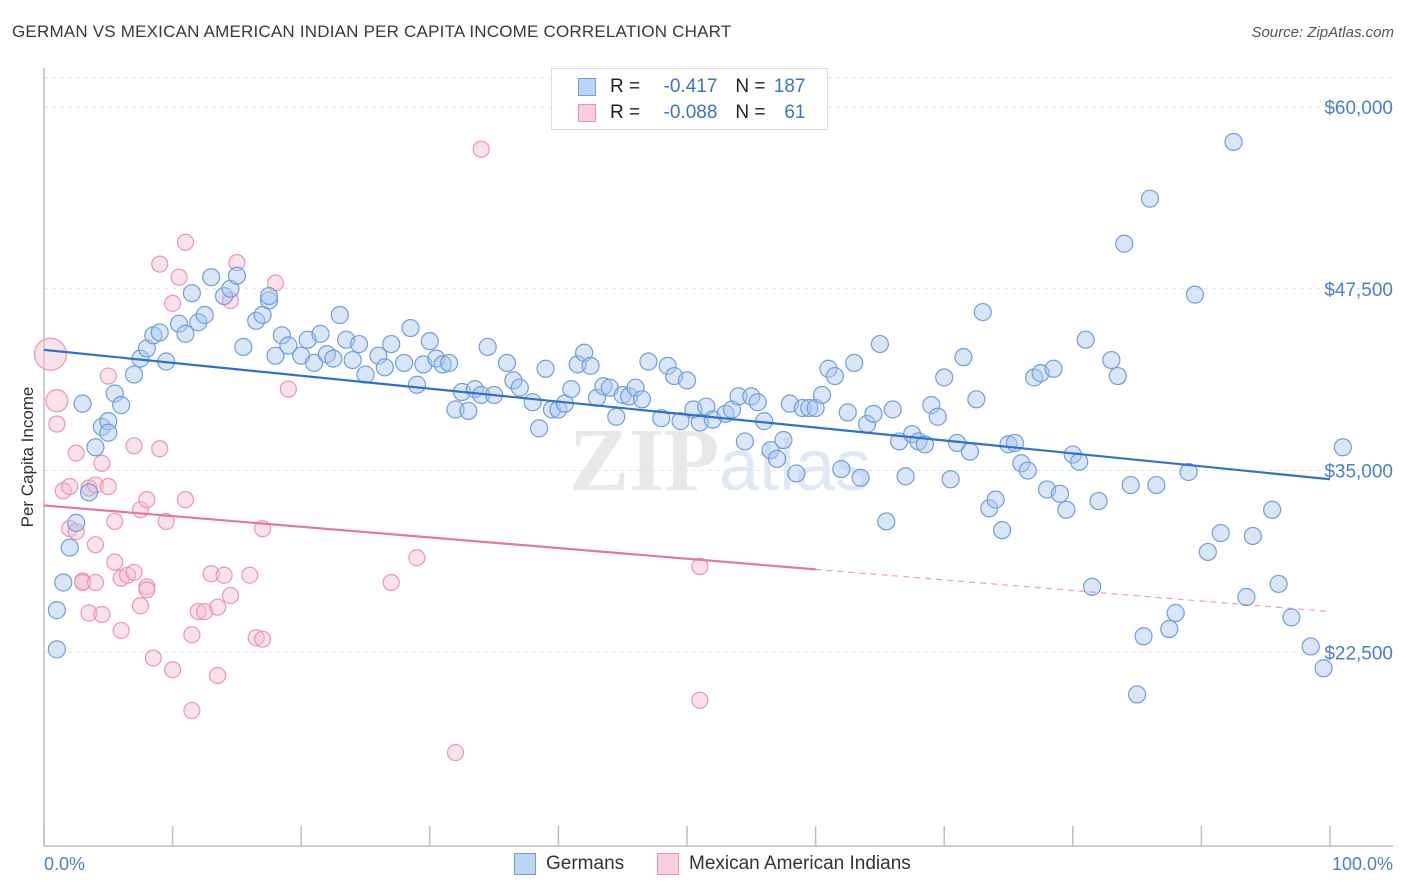 Image resolution: width=1406 pixels, height=892 pixels. What do you see at coordinates (795, 112) in the screenshot?
I see `legend-n-value: 61` at bounding box center [795, 112].